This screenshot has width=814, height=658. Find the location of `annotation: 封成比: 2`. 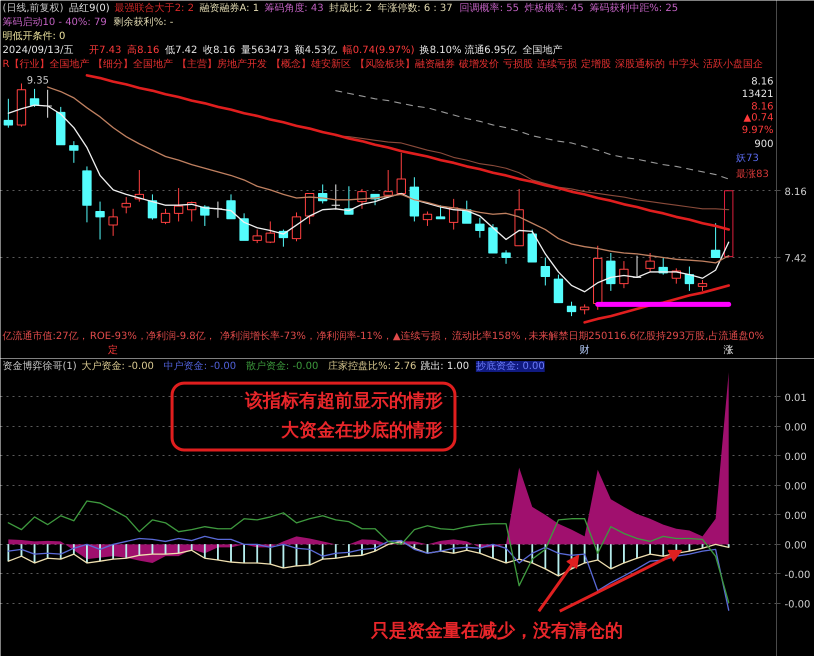

annotation: 封成比: 2 is located at coordinates (350, 8).